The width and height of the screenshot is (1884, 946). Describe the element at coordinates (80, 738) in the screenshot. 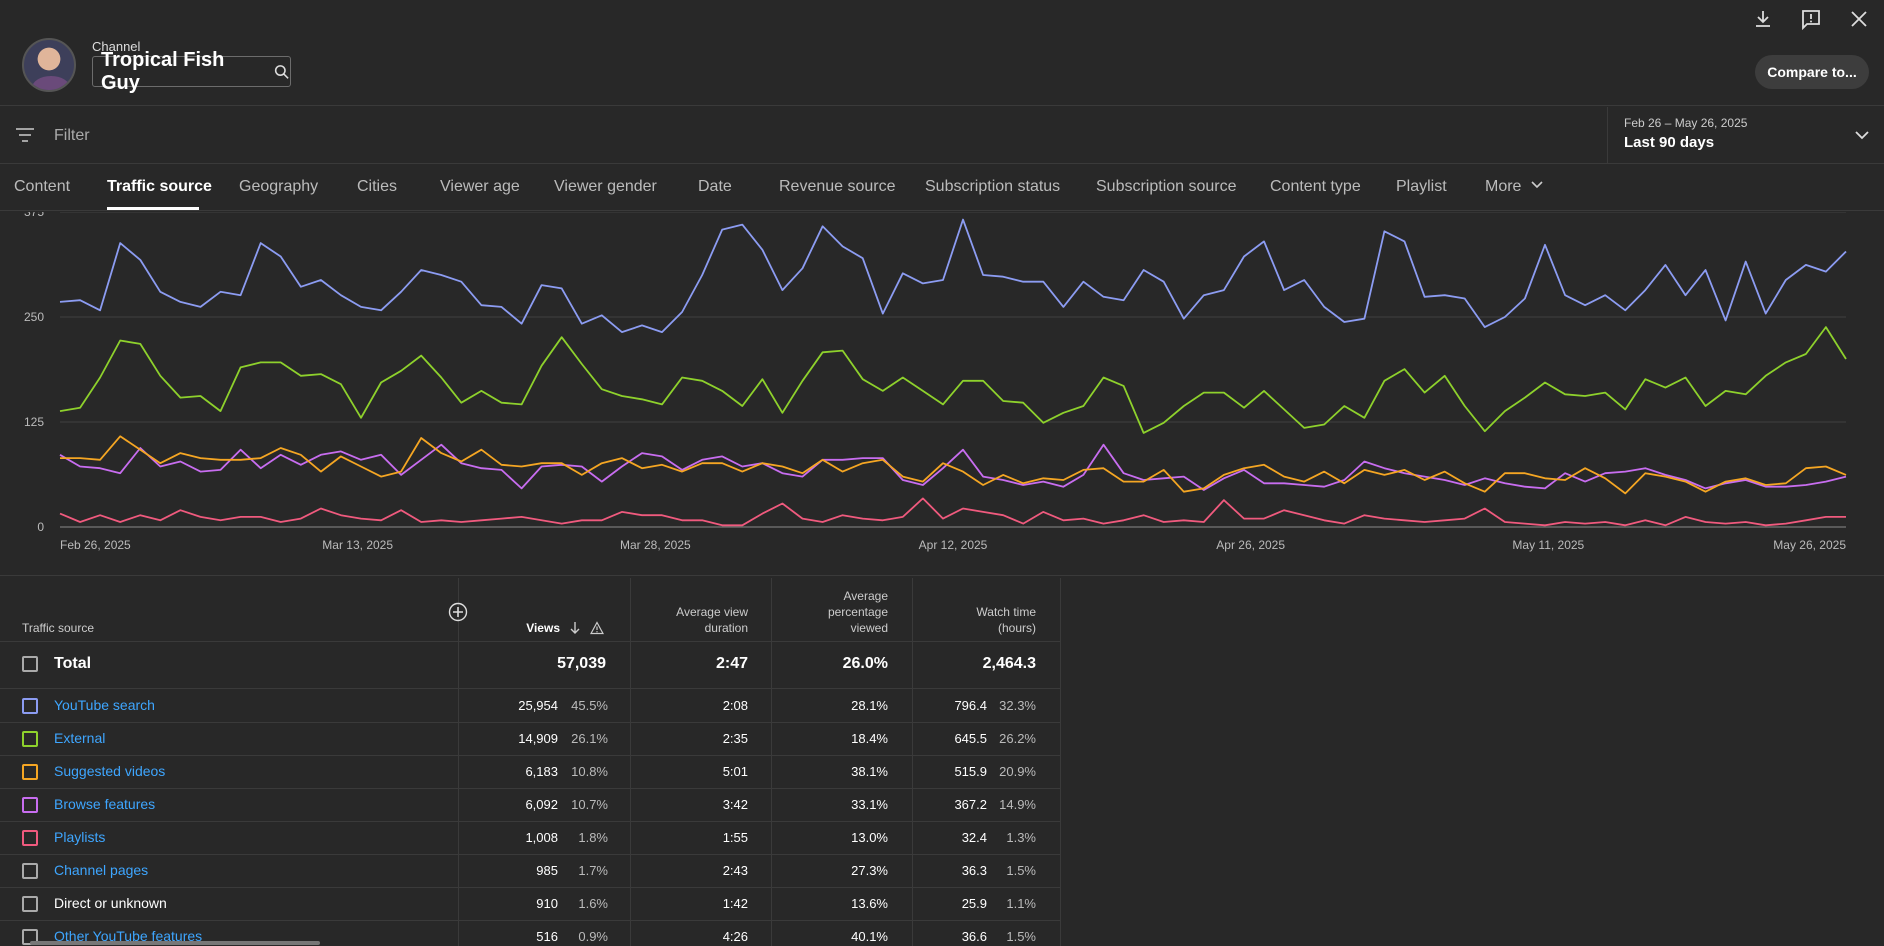

I see `traffic-source-link: External` at that location.